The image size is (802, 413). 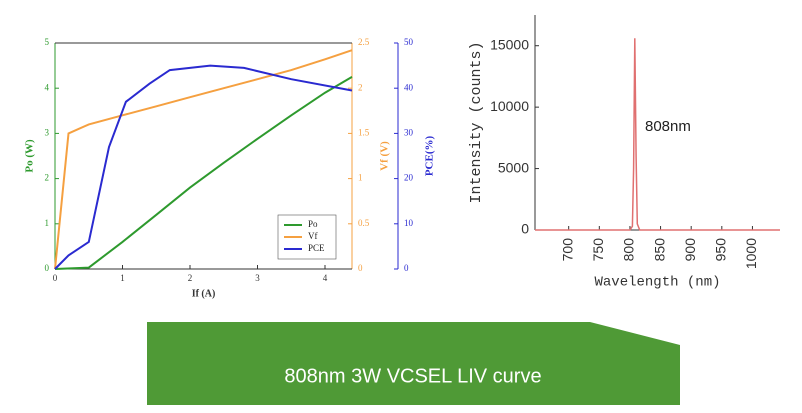 I want to click on legend-label: PCE, so click(x=316, y=248).